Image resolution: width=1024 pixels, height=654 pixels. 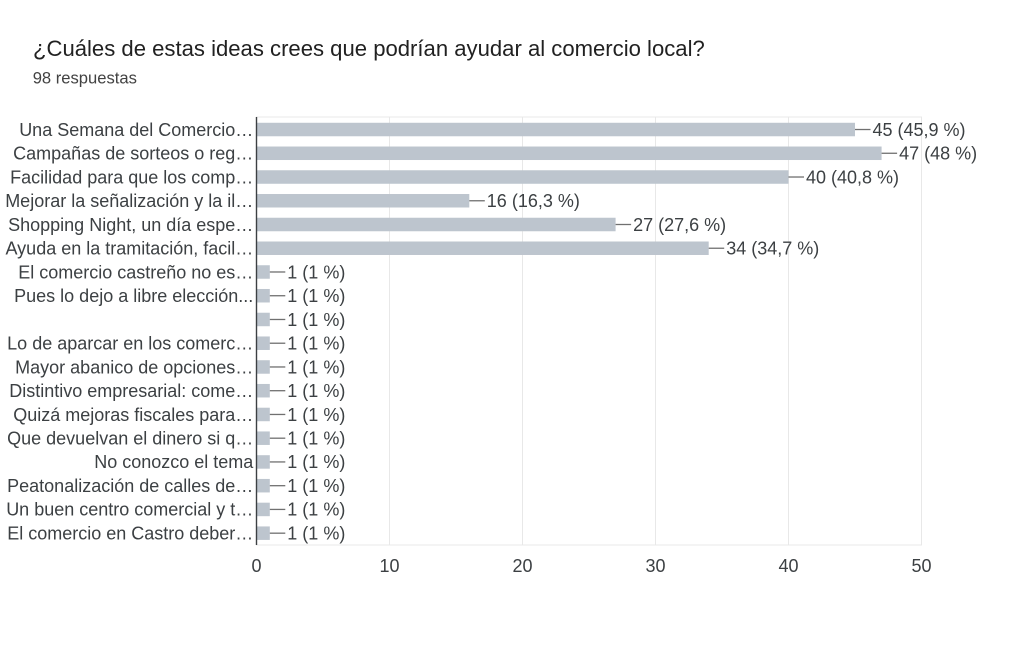 I want to click on svg-text: Pues lo dejo a libre elección., so click(x=133, y=296).